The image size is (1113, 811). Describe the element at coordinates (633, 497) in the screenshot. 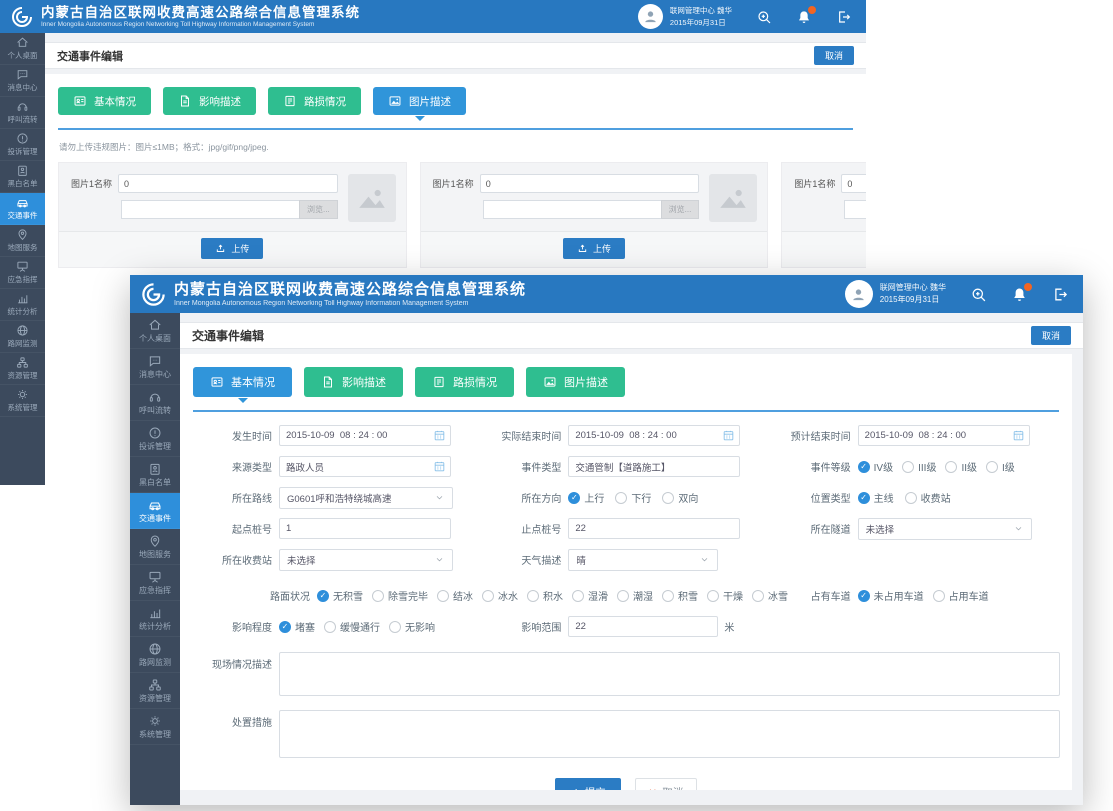

I see `radio-direction-down: 下行` at that location.